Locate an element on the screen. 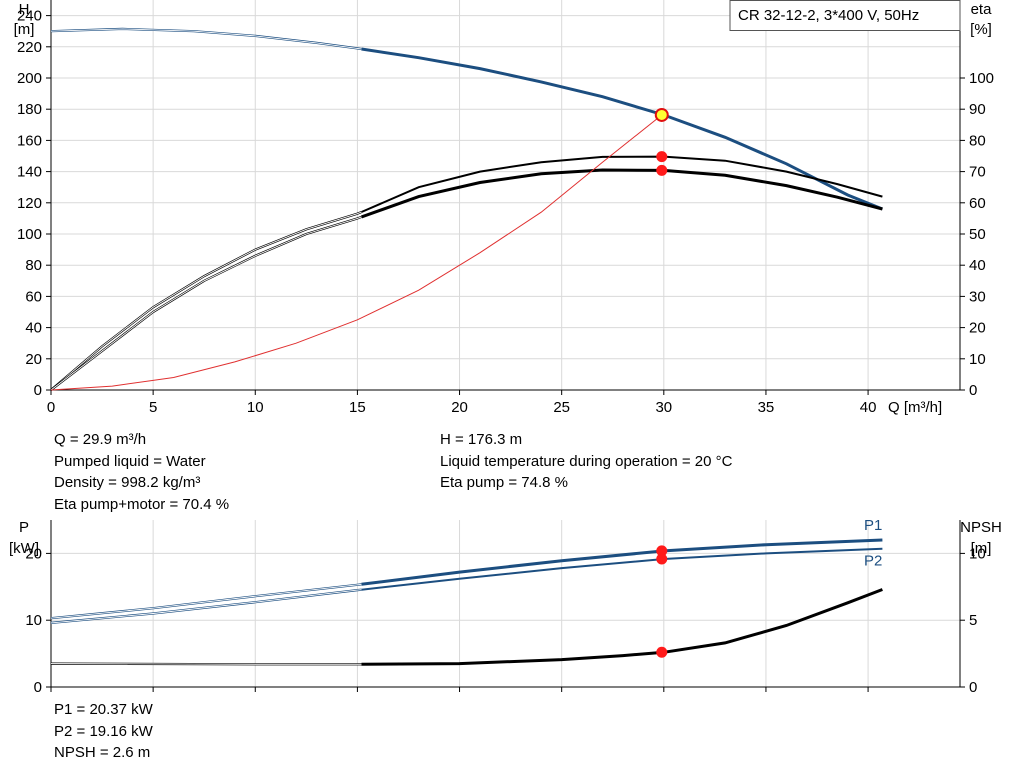 The width and height of the screenshot is (1024, 781). head-curve is located at coordinates (622, 129).